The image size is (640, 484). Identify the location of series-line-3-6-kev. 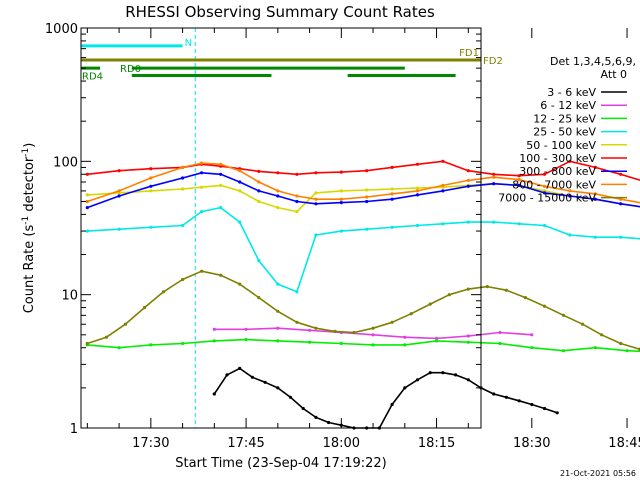
(385, 398).